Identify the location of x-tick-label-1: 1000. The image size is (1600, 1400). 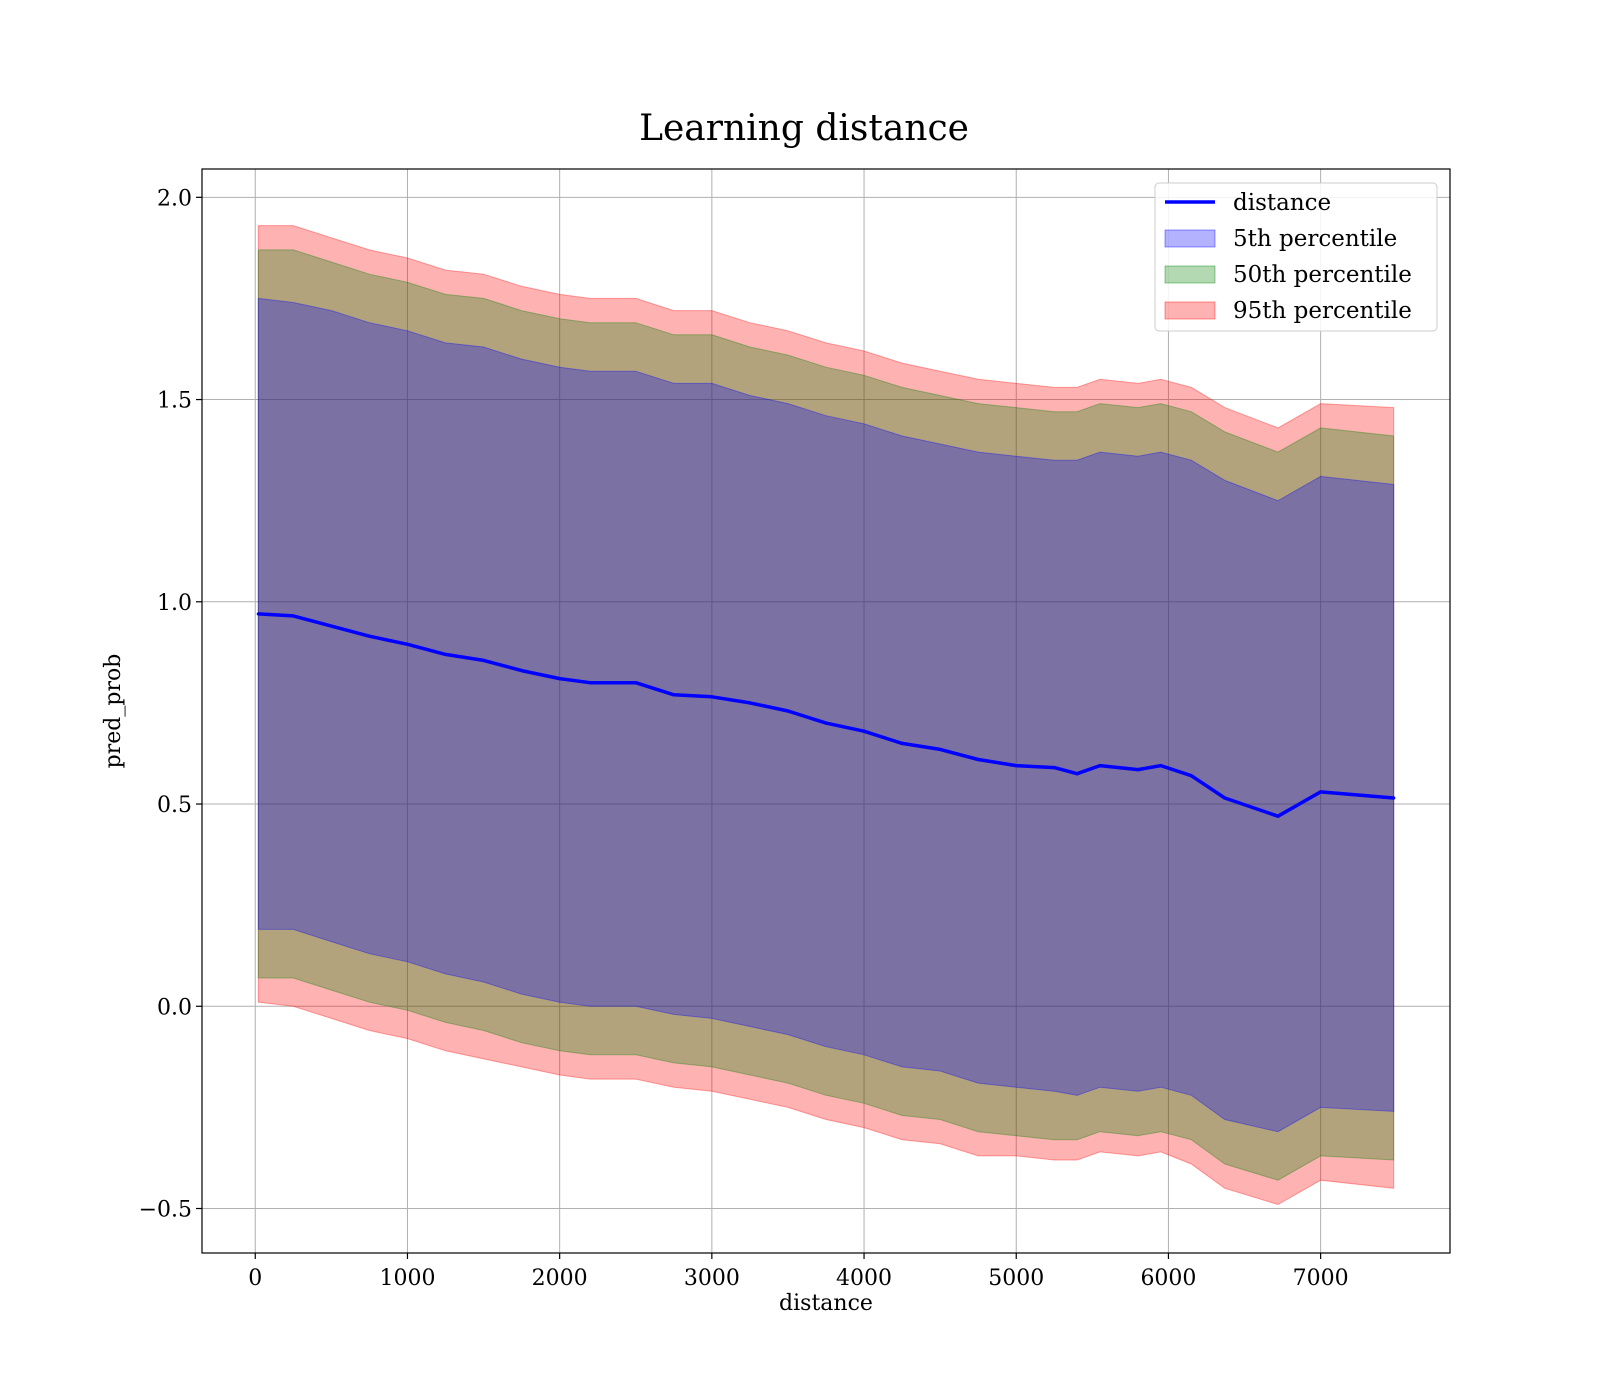
(407, 1278).